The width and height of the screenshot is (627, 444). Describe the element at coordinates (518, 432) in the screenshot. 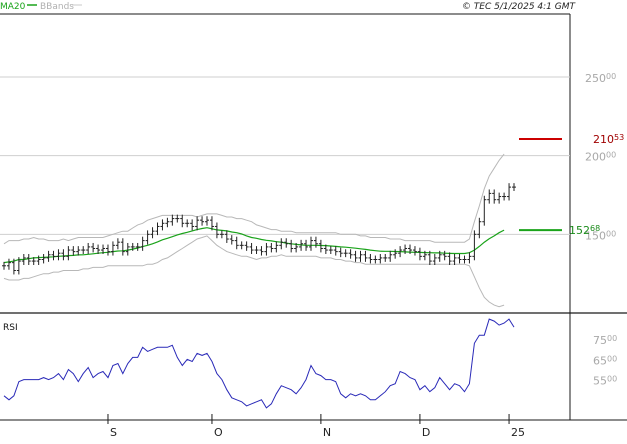

I see `x-tick-25: 25` at that location.